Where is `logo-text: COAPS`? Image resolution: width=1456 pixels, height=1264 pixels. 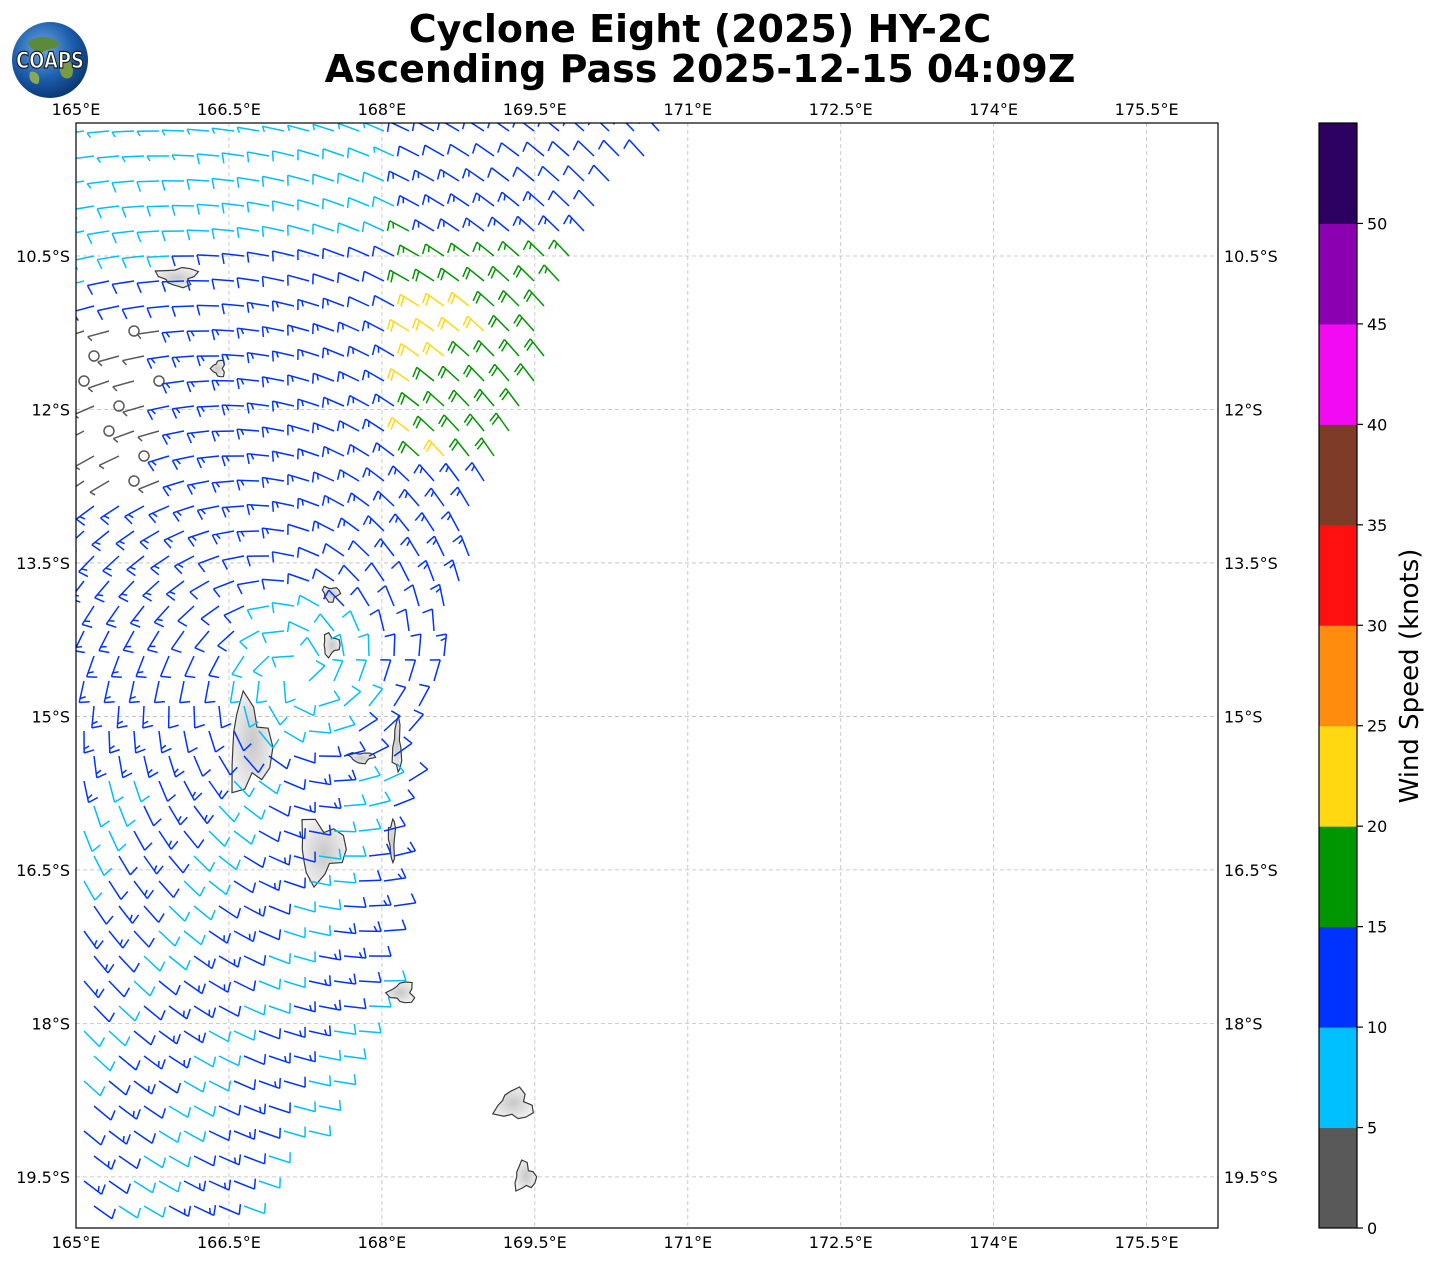
logo-text: COAPS is located at coordinates (50, 61).